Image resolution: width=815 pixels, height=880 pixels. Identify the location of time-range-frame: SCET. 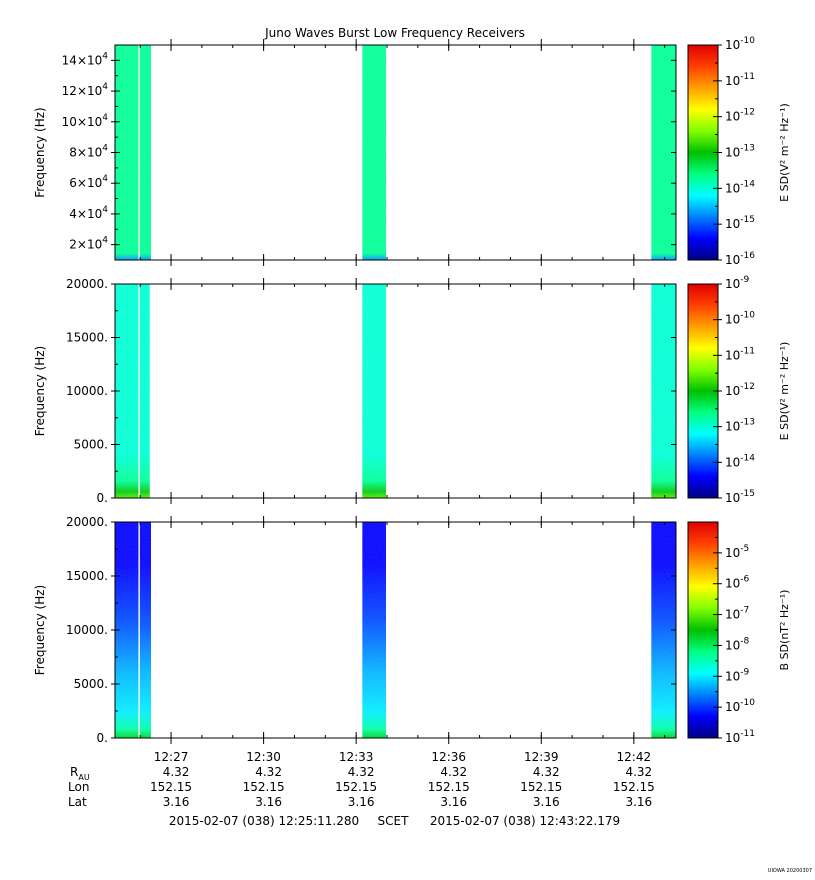
(394, 821).